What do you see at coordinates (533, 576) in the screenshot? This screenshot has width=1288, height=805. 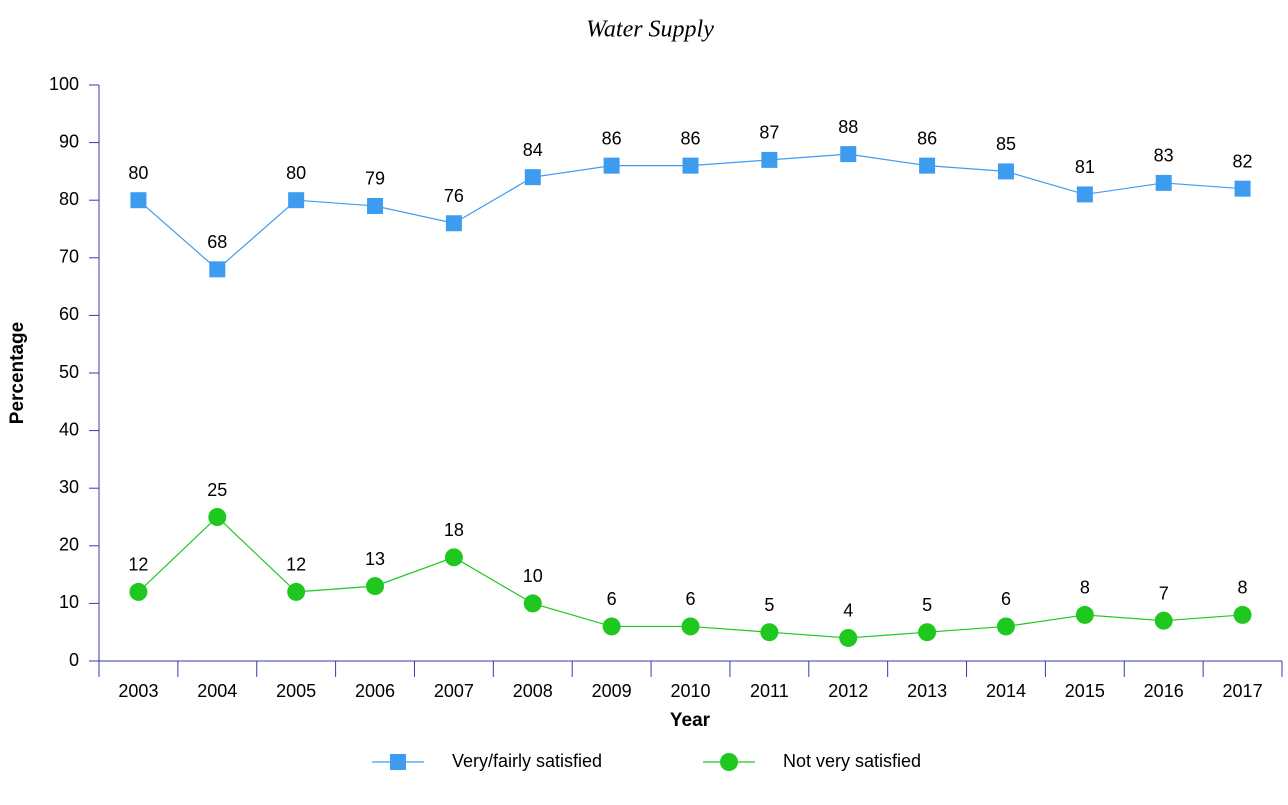 I see `data-label: 10` at bounding box center [533, 576].